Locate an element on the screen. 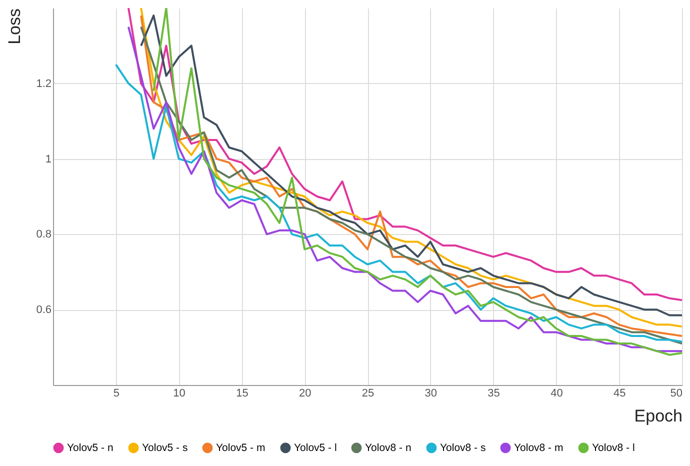  y-tick-label: 0.6 is located at coordinates (44, 310).